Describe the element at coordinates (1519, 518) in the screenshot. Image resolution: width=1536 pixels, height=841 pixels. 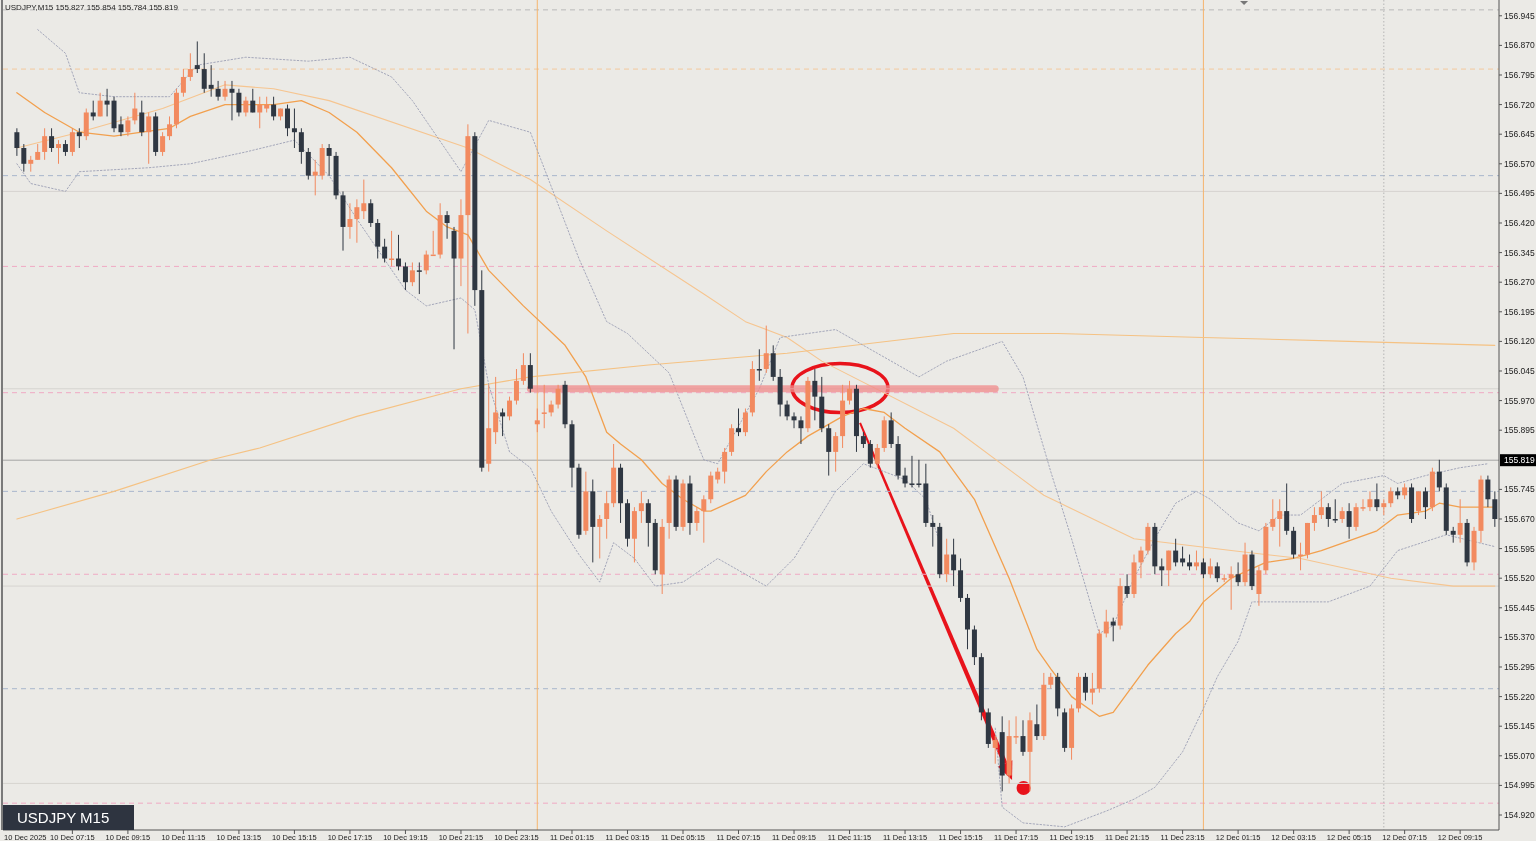
I see `y-tick-label: 155.670` at that location.